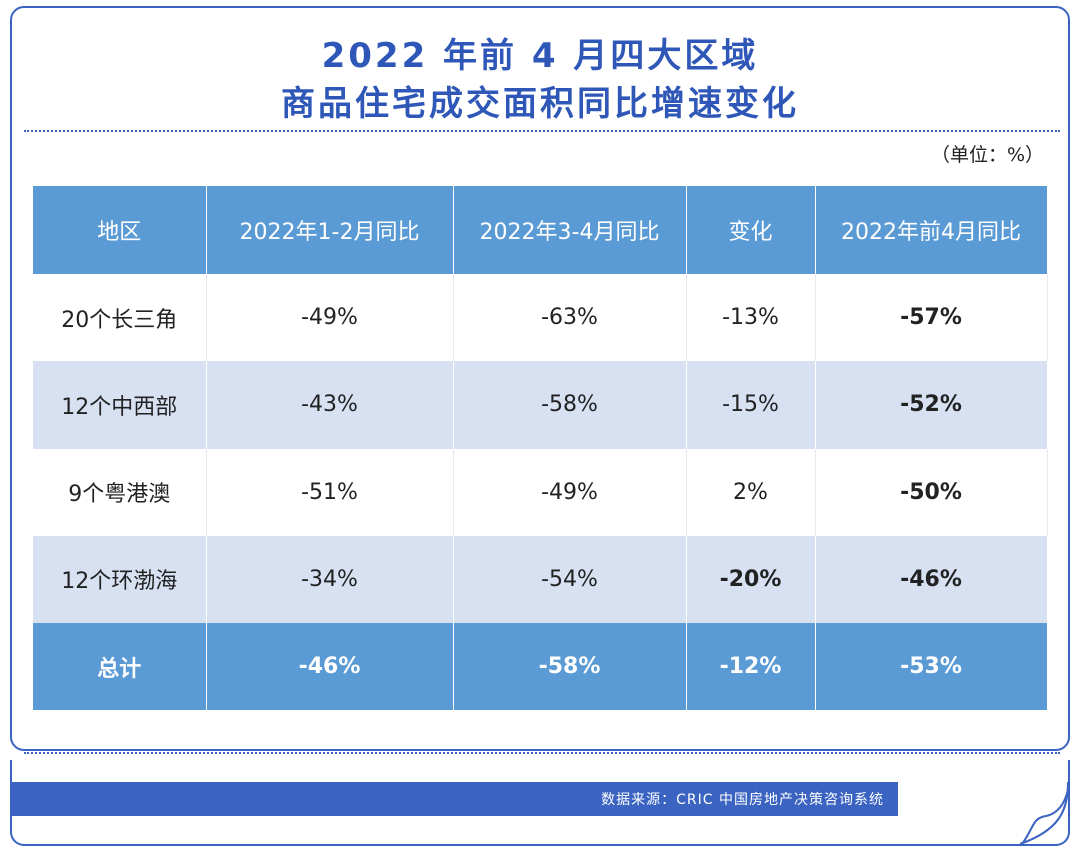  What do you see at coordinates (542, 753) in the screenshot?
I see `divider-bottom` at bounding box center [542, 753].